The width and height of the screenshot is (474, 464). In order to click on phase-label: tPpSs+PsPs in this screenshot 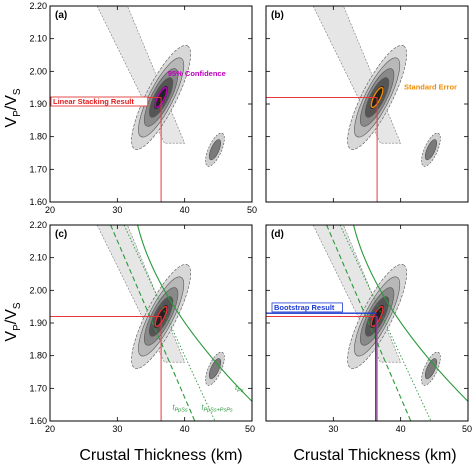, I will do `click(217, 409)`.